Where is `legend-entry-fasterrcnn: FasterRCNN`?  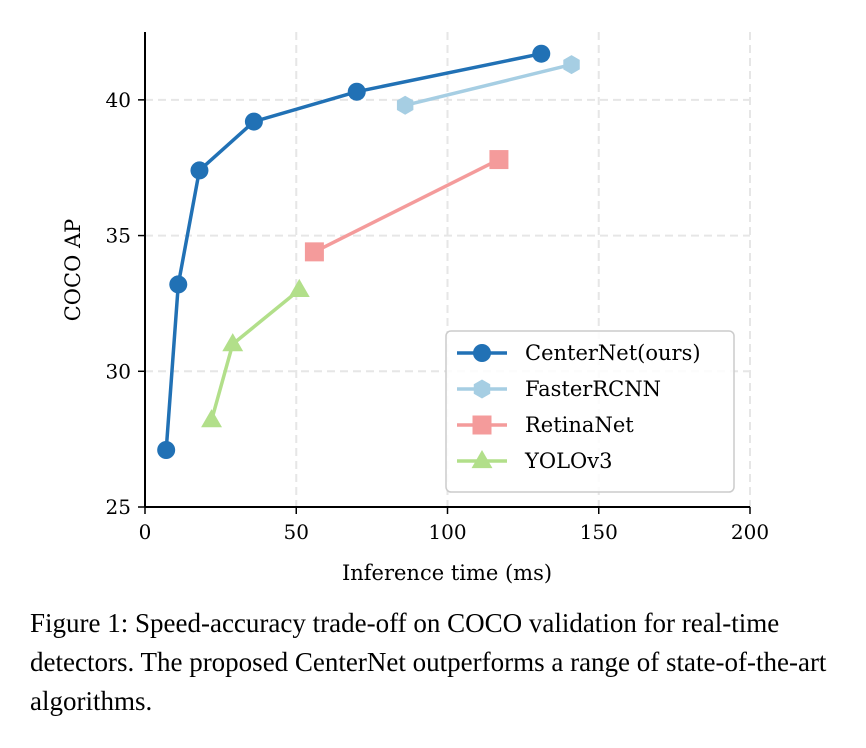 legend-entry-fasterrcnn: FasterRCNN is located at coordinates (559, 389).